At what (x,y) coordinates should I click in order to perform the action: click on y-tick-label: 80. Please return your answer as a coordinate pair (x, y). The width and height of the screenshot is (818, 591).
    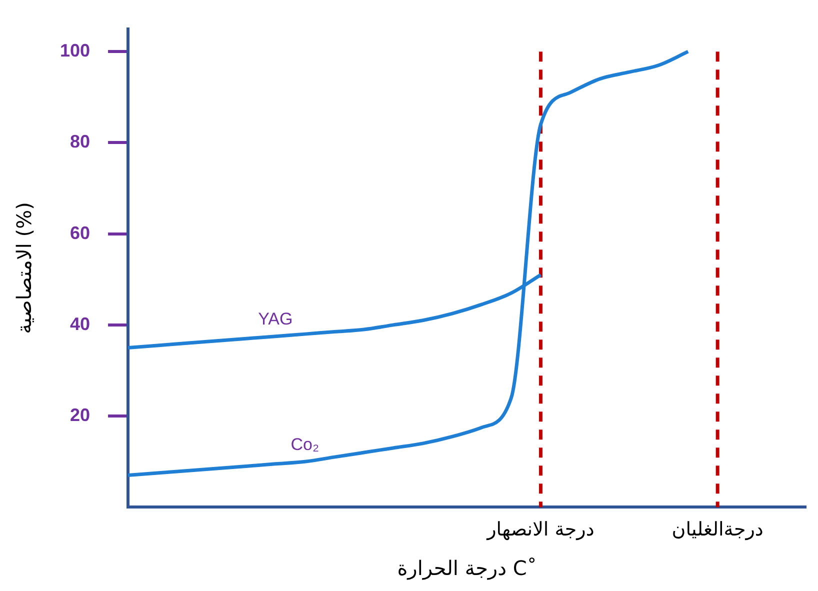
    Looking at the image, I should click on (80, 142).